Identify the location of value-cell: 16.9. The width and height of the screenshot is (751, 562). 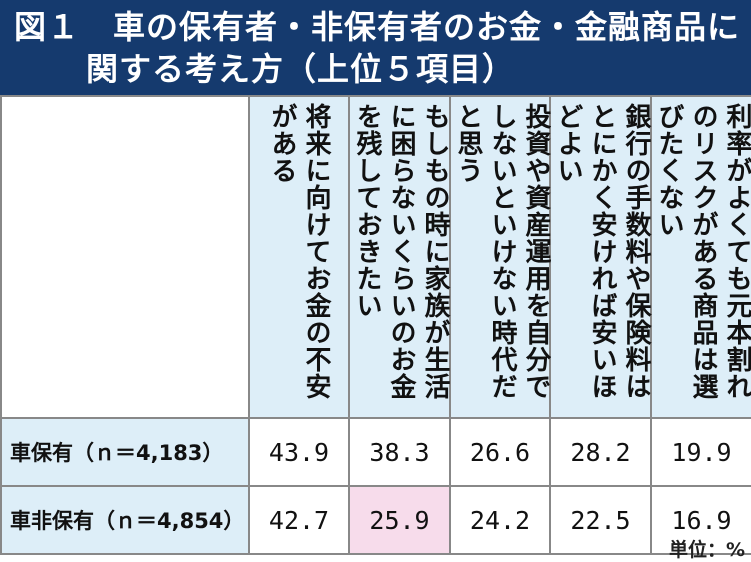
(700, 520).